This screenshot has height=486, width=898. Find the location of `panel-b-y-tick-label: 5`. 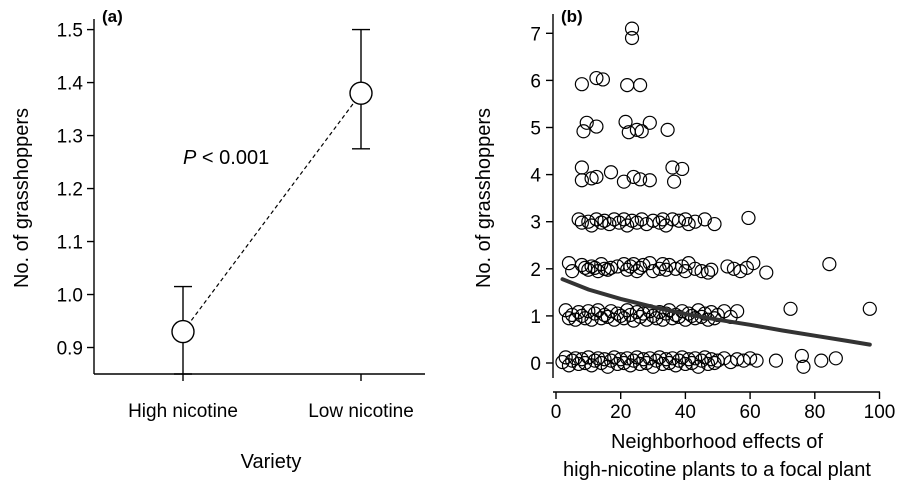

panel-b-y-tick-label: 5 is located at coordinates (535, 129).